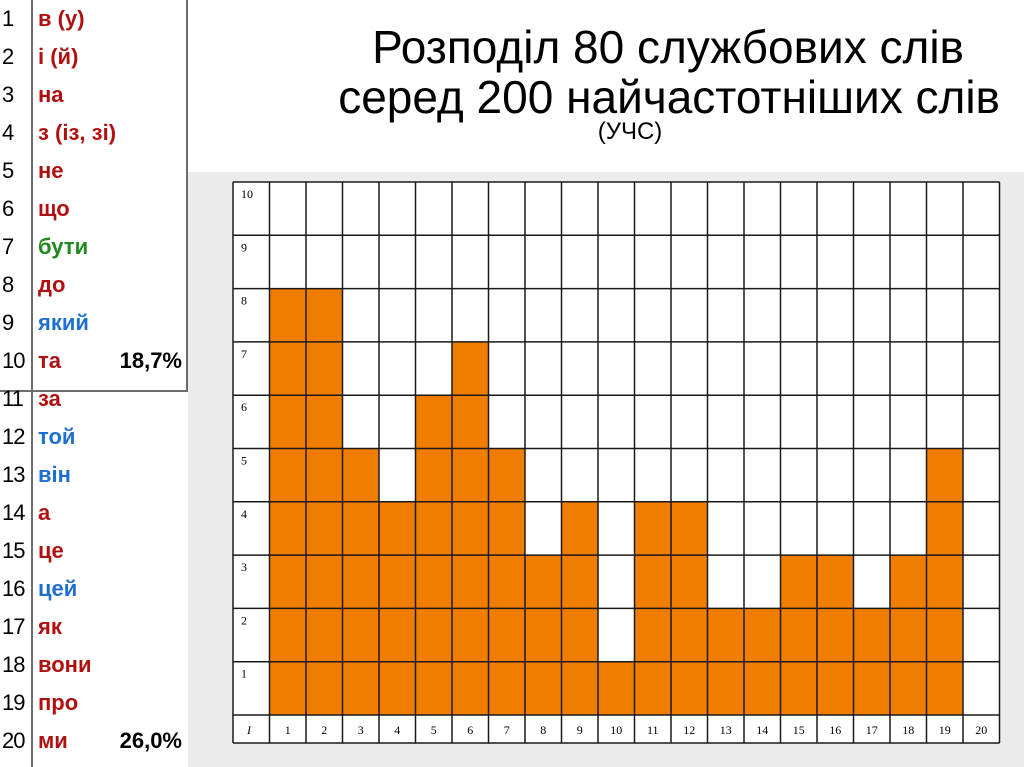  I want to click on word-list-row: 4 з (із, зі), so click(94, 133).